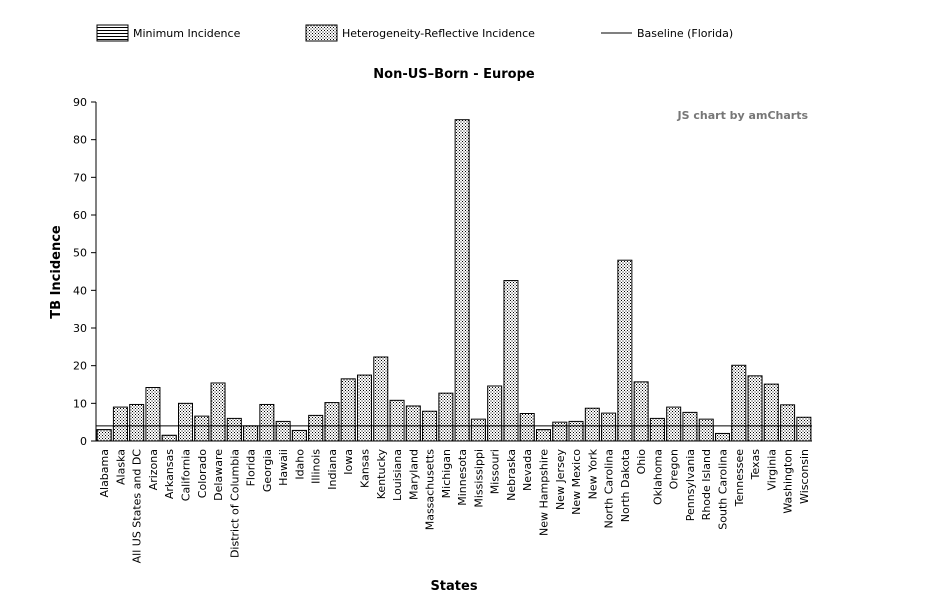 This screenshot has height=603, width=941. I want to click on x-tick-label: Idaho, so click(299, 464).